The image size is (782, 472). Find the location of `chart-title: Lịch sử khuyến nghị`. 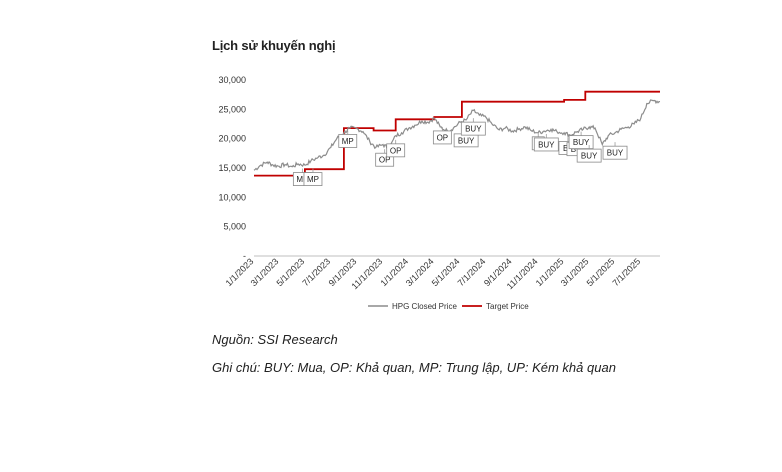

chart-title: Lịch sử khuyến nghị is located at coordinates (274, 45).